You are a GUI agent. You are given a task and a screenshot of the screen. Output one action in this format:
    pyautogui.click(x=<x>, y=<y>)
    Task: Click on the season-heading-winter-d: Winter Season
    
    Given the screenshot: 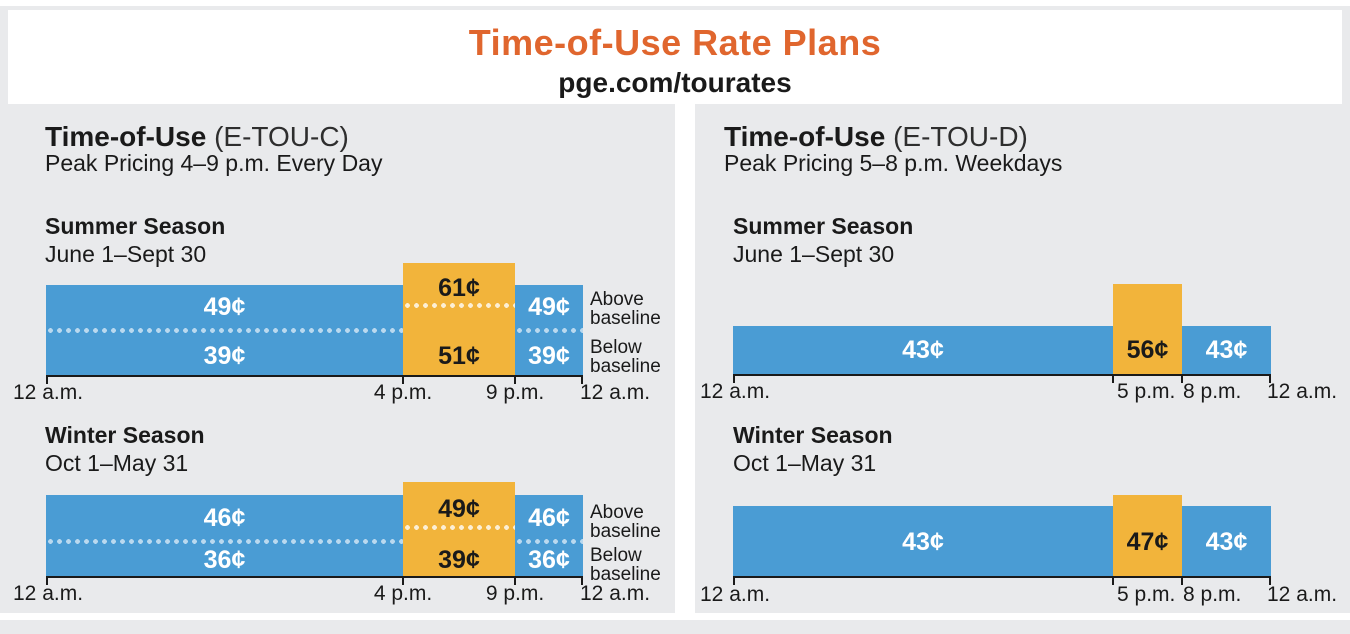 What is the action you would take?
    pyautogui.click(x=813, y=435)
    